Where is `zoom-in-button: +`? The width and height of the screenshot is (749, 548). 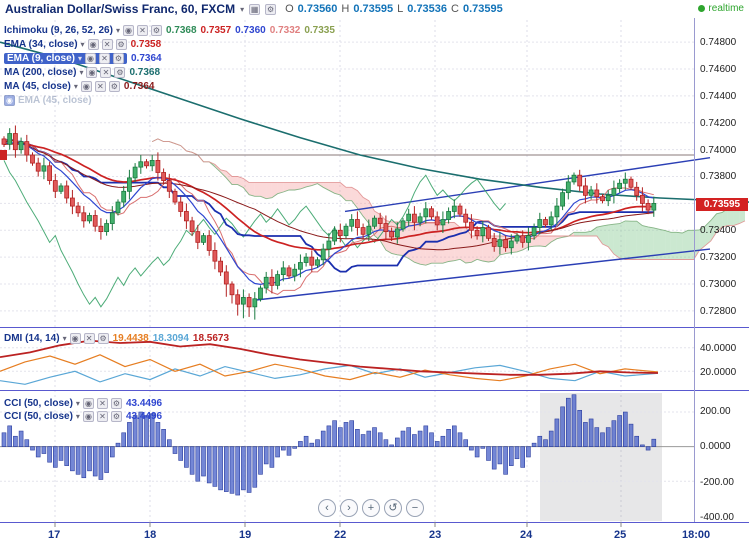
zoom-in-button: + is located at coordinates (371, 508).